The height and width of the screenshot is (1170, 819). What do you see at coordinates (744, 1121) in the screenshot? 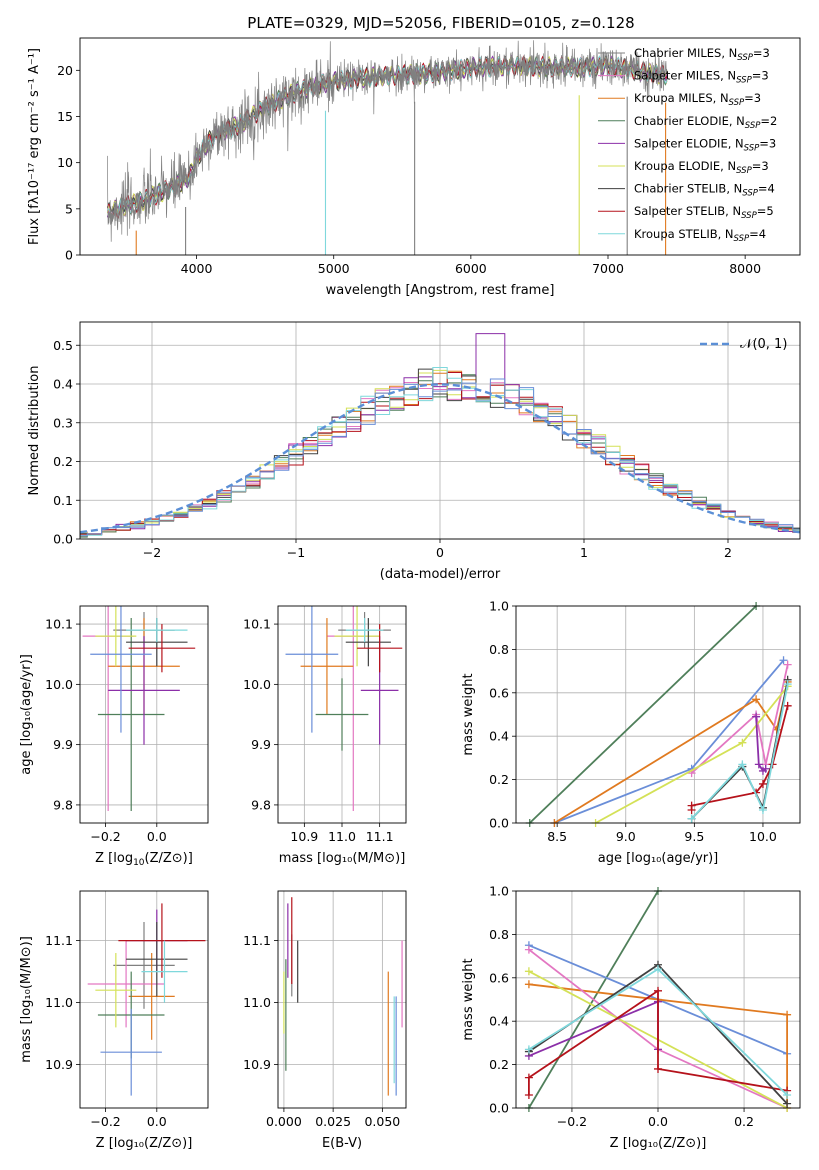
I see `x-tick-label: 0.2` at bounding box center [744, 1121].